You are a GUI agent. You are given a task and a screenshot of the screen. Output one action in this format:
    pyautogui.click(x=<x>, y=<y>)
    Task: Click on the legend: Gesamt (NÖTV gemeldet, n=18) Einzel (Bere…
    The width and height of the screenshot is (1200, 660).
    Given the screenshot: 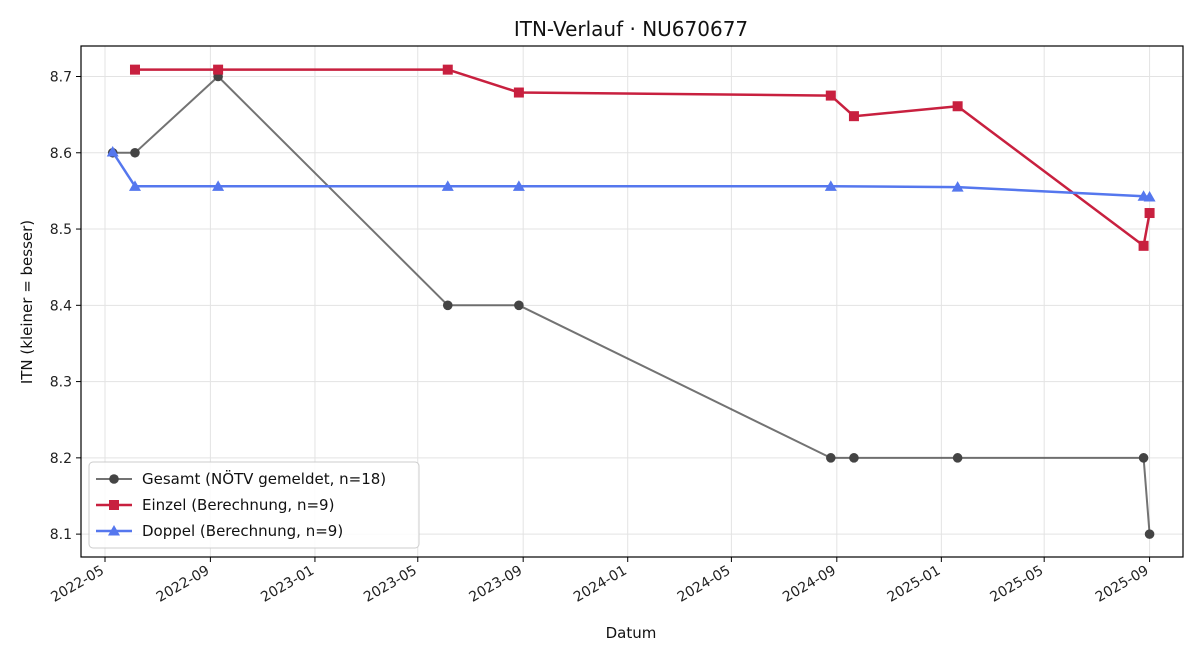 What is the action you would take?
    pyautogui.click(x=254, y=505)
    